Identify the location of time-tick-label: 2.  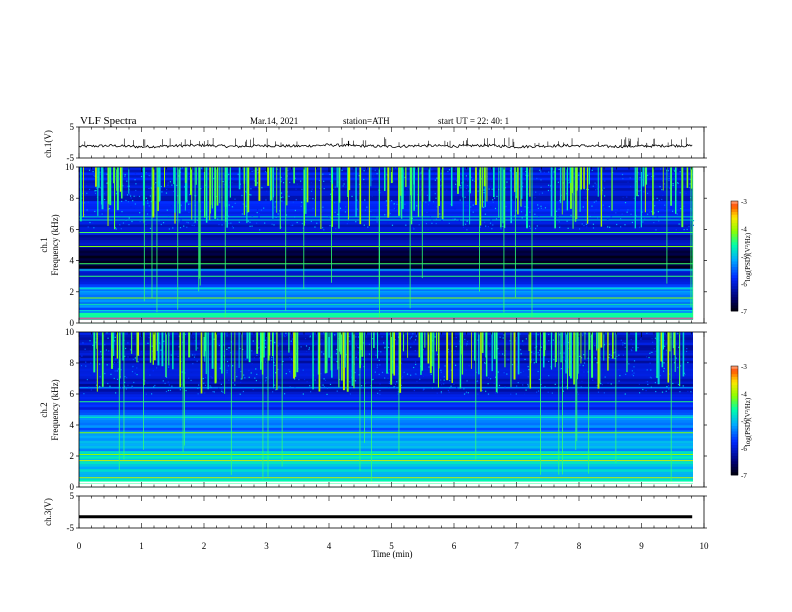
(204, 546).